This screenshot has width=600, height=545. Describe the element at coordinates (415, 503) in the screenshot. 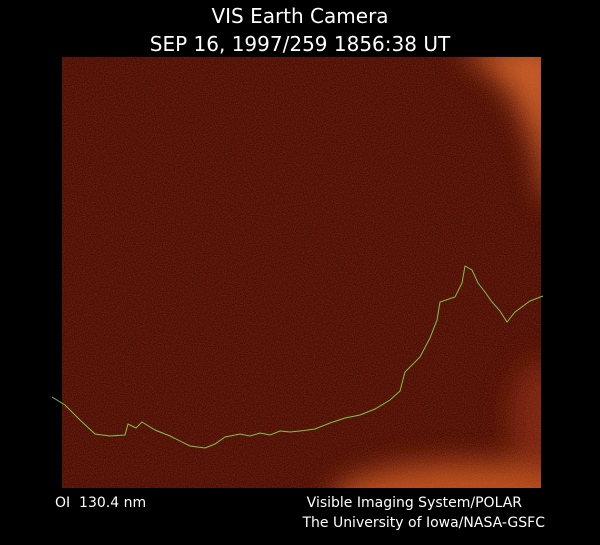

I see `instrument-label: Visible Imaging System/POLAR` at that location.